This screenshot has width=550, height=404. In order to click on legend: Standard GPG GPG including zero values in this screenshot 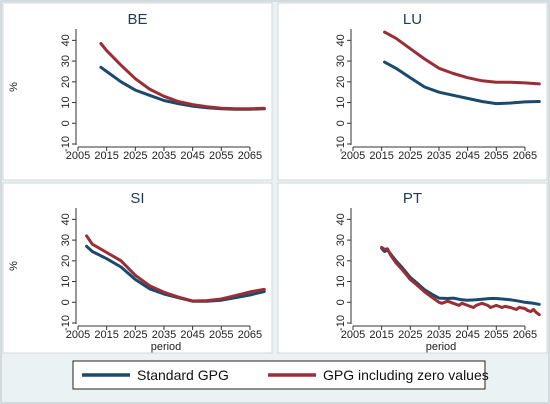, I will do `click(280, 375)`.